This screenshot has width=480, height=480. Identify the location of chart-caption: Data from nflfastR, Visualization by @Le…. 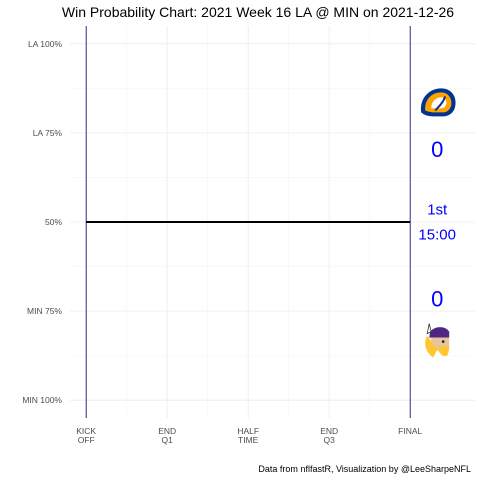
(364, 469).